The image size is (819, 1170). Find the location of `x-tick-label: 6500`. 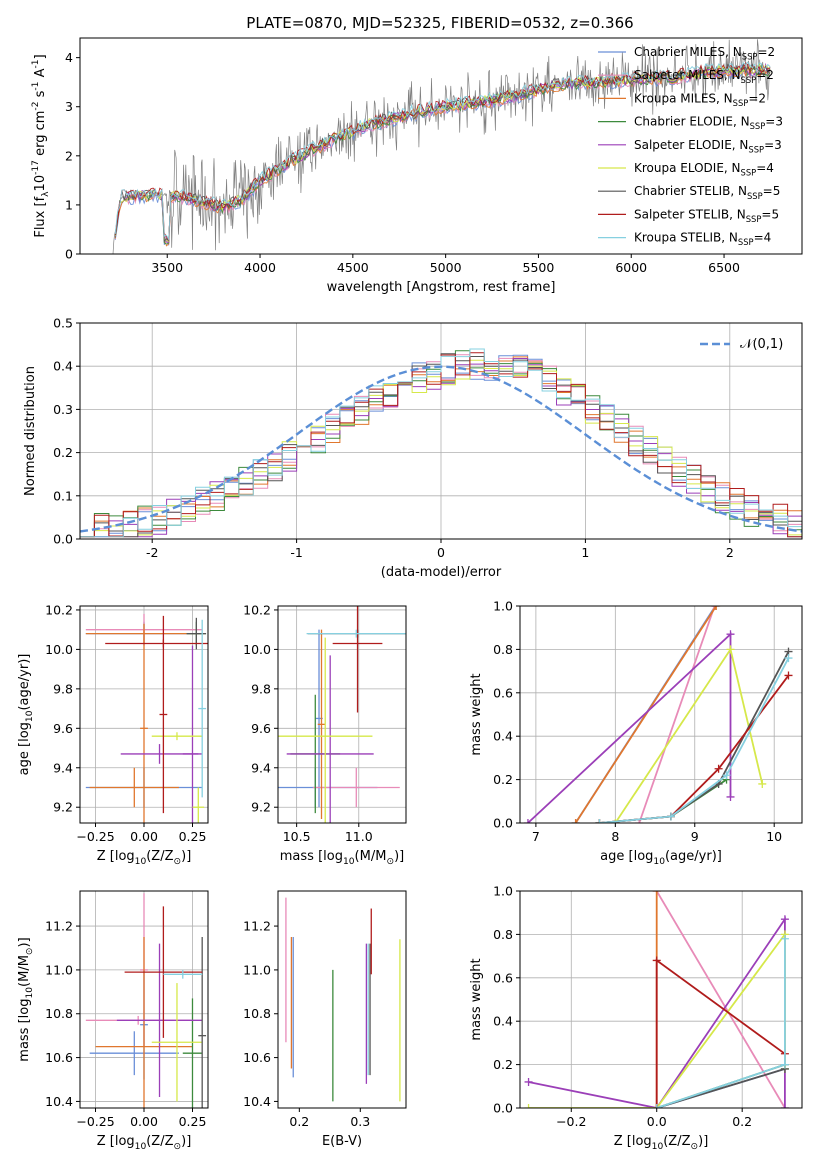

x-tick-label: 6500 is located at coordinates (724, 267).